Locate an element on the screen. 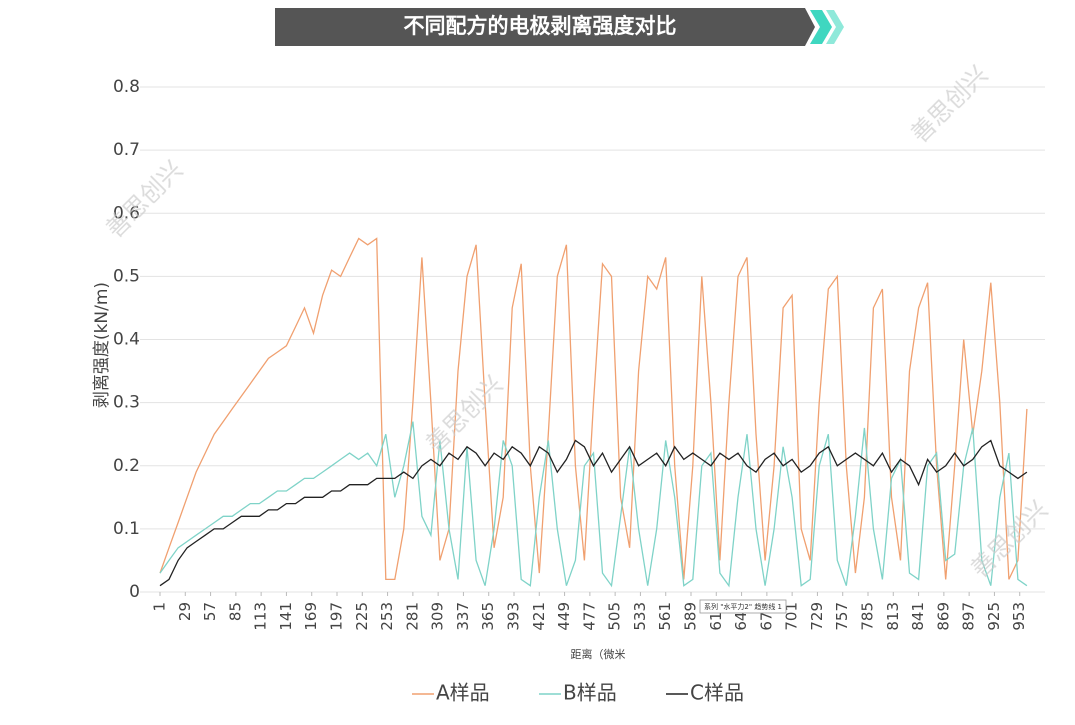 This screenshot has width=1075, height=725. x-tick-label: 337 is located at coordinates (463, 616).